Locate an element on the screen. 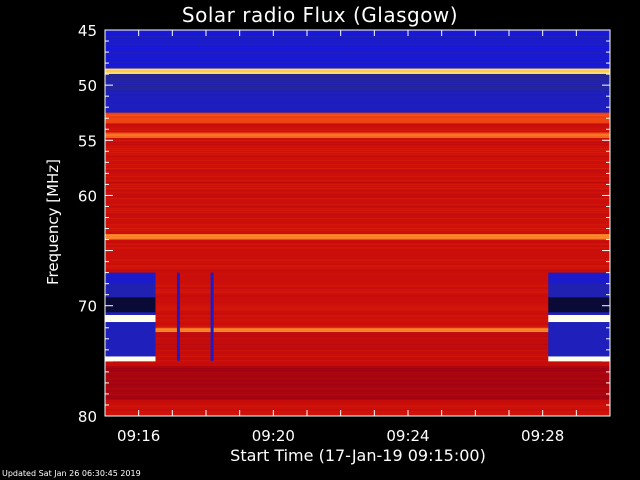  x-axis-label: Start Time (17-Jan-19 09:15:00) is located at coordinates (358, 455).